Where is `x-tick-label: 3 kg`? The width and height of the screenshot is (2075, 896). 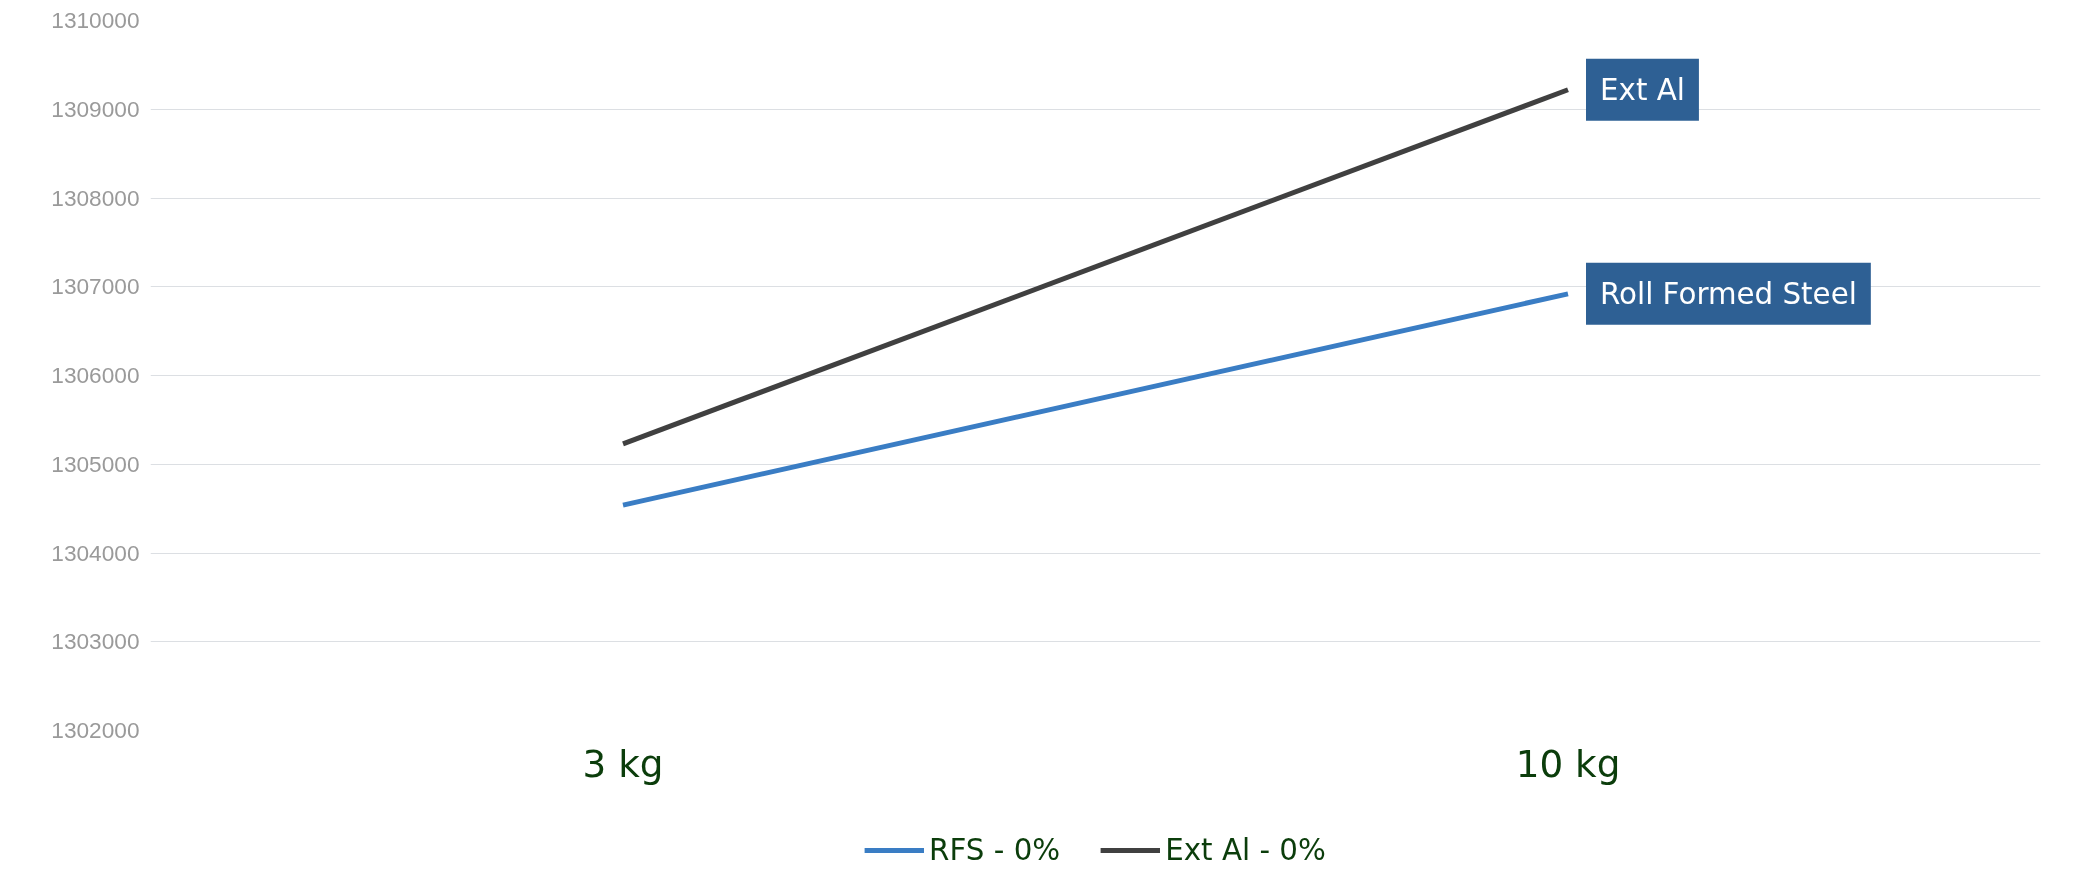 x-tick-label: 3 kg is located at coordinates (623, 763).